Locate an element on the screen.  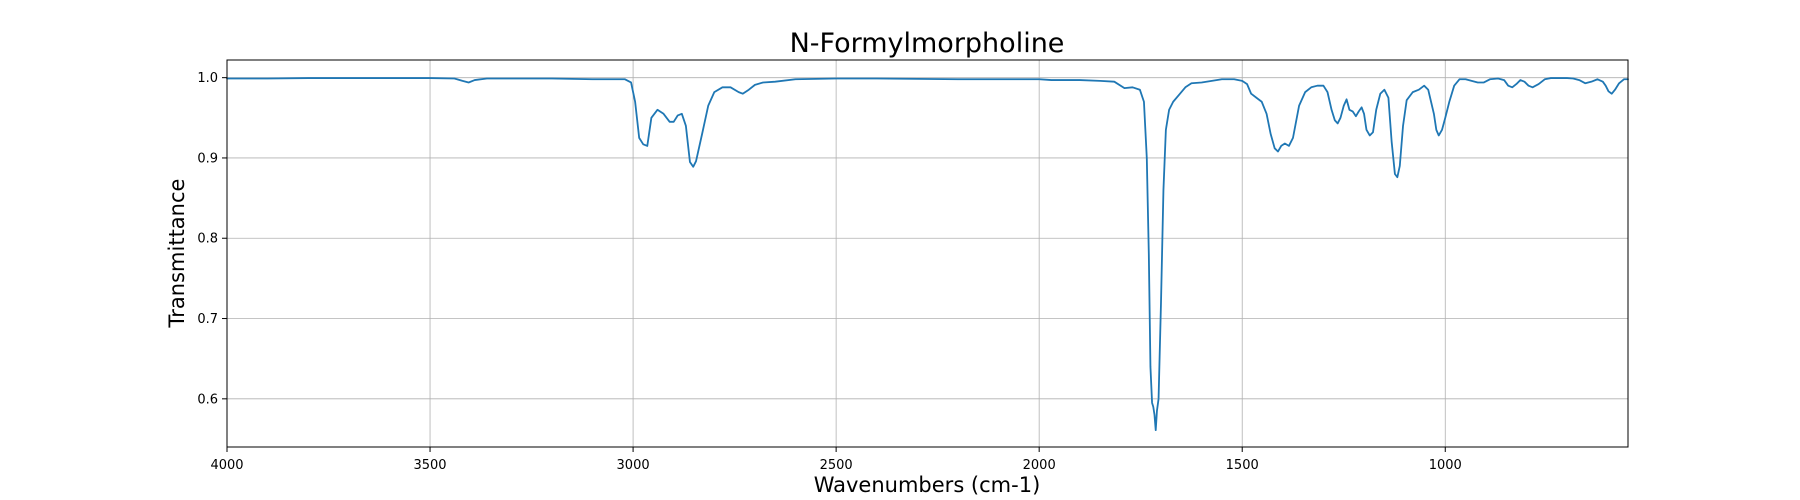
x-axis-ticks: 4000 3500 3000 2500 2000 1500 1000 is located at coordinates (836, 460).